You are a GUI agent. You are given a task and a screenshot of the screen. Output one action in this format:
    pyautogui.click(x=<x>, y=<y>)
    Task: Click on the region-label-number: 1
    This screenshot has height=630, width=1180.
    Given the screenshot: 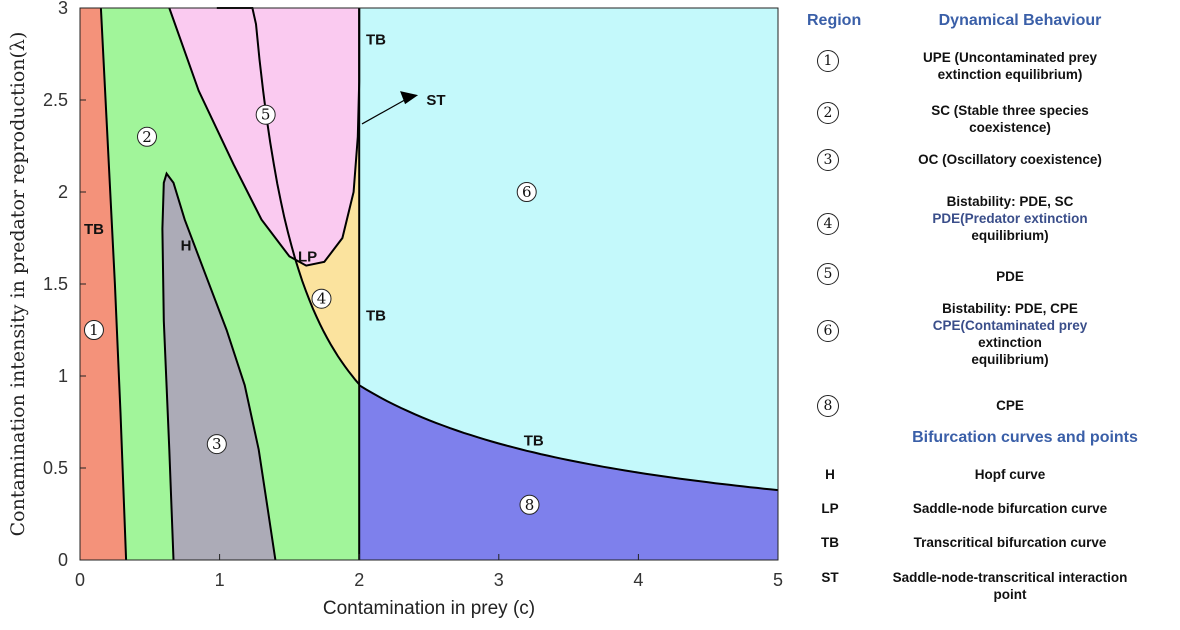 What is the action you would take?
    pyautogui.click(x=94, y=330)
    